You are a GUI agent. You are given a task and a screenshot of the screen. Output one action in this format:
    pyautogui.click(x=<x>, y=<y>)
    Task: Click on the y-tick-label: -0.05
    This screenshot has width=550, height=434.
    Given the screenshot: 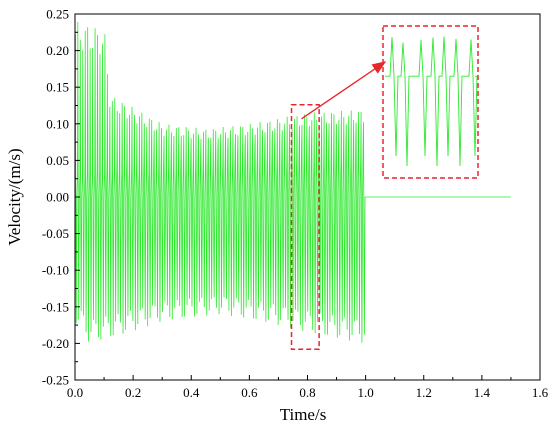 What is the action you would take?
    pyautogui.click(x=55, y=233)
    